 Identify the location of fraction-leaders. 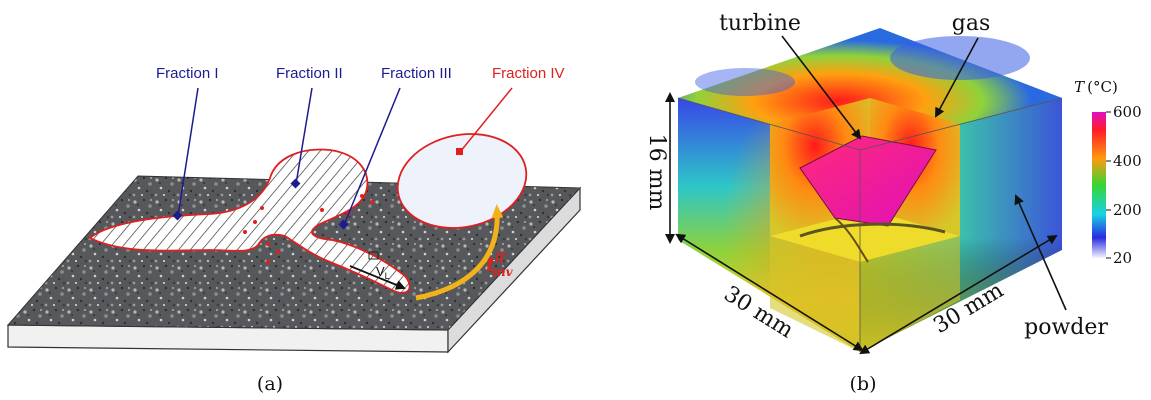
(342, 158).